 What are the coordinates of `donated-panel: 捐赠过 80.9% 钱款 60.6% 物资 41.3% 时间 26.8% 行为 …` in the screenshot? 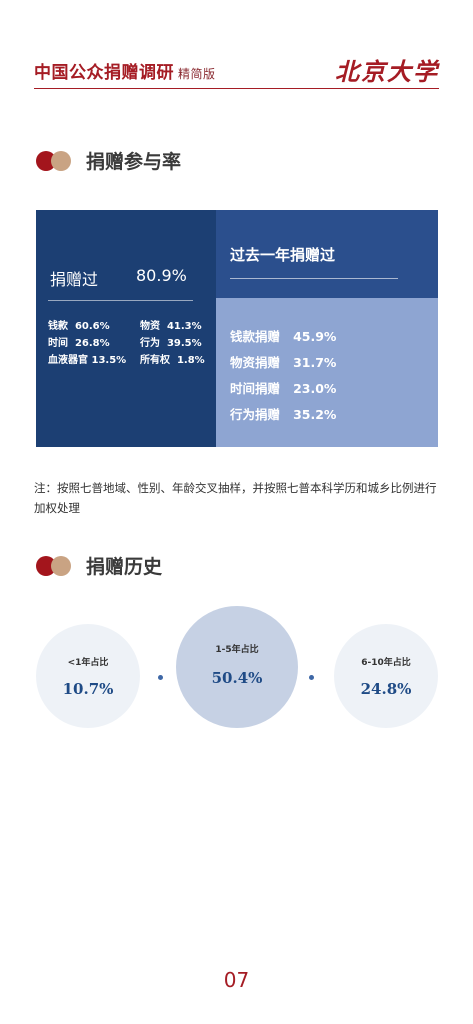 It's located at (126, 328).